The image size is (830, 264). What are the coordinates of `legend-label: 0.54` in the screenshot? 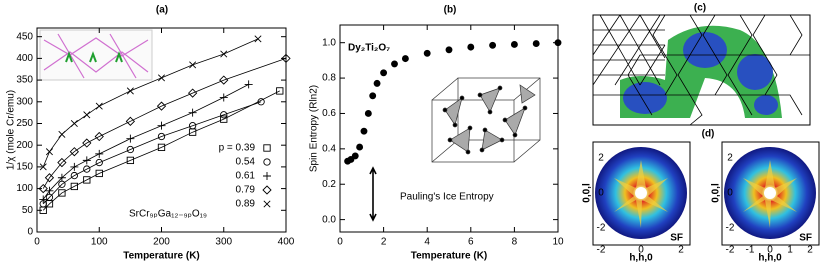 It's located at (246, 162).